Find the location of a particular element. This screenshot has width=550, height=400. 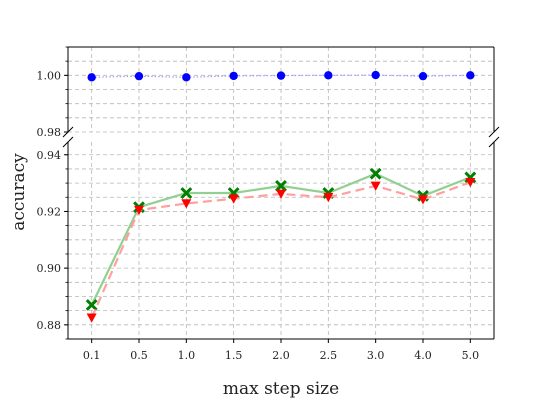

x-tick-label: 0.1 is located at coordinates (92, 355).